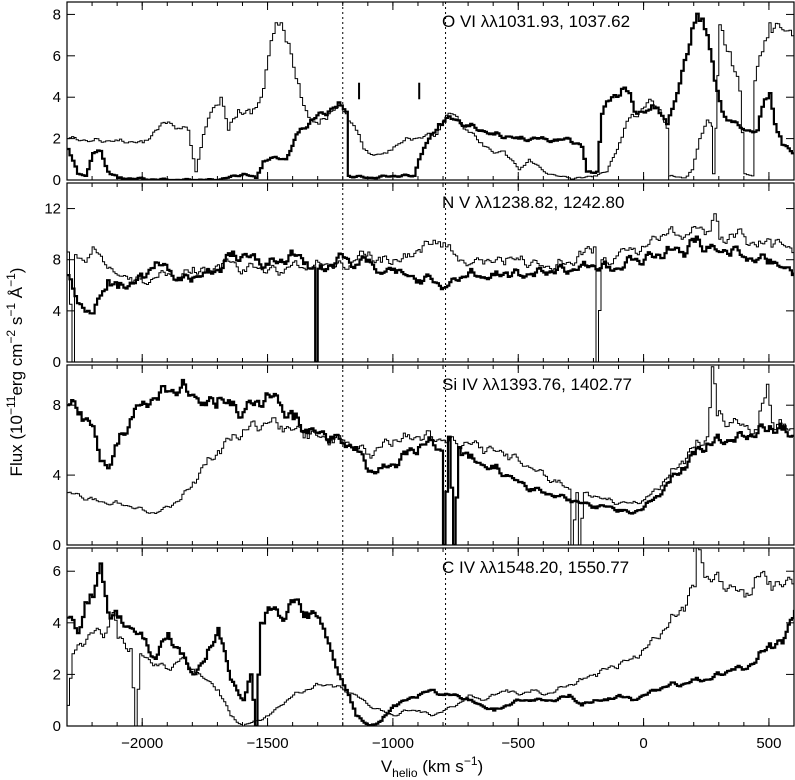 The width and height of the screenshot is (795, 780). Describe the element at coordinates (11, 280) in the screenshot. I see `y-axis-title-h: −1` at that location.